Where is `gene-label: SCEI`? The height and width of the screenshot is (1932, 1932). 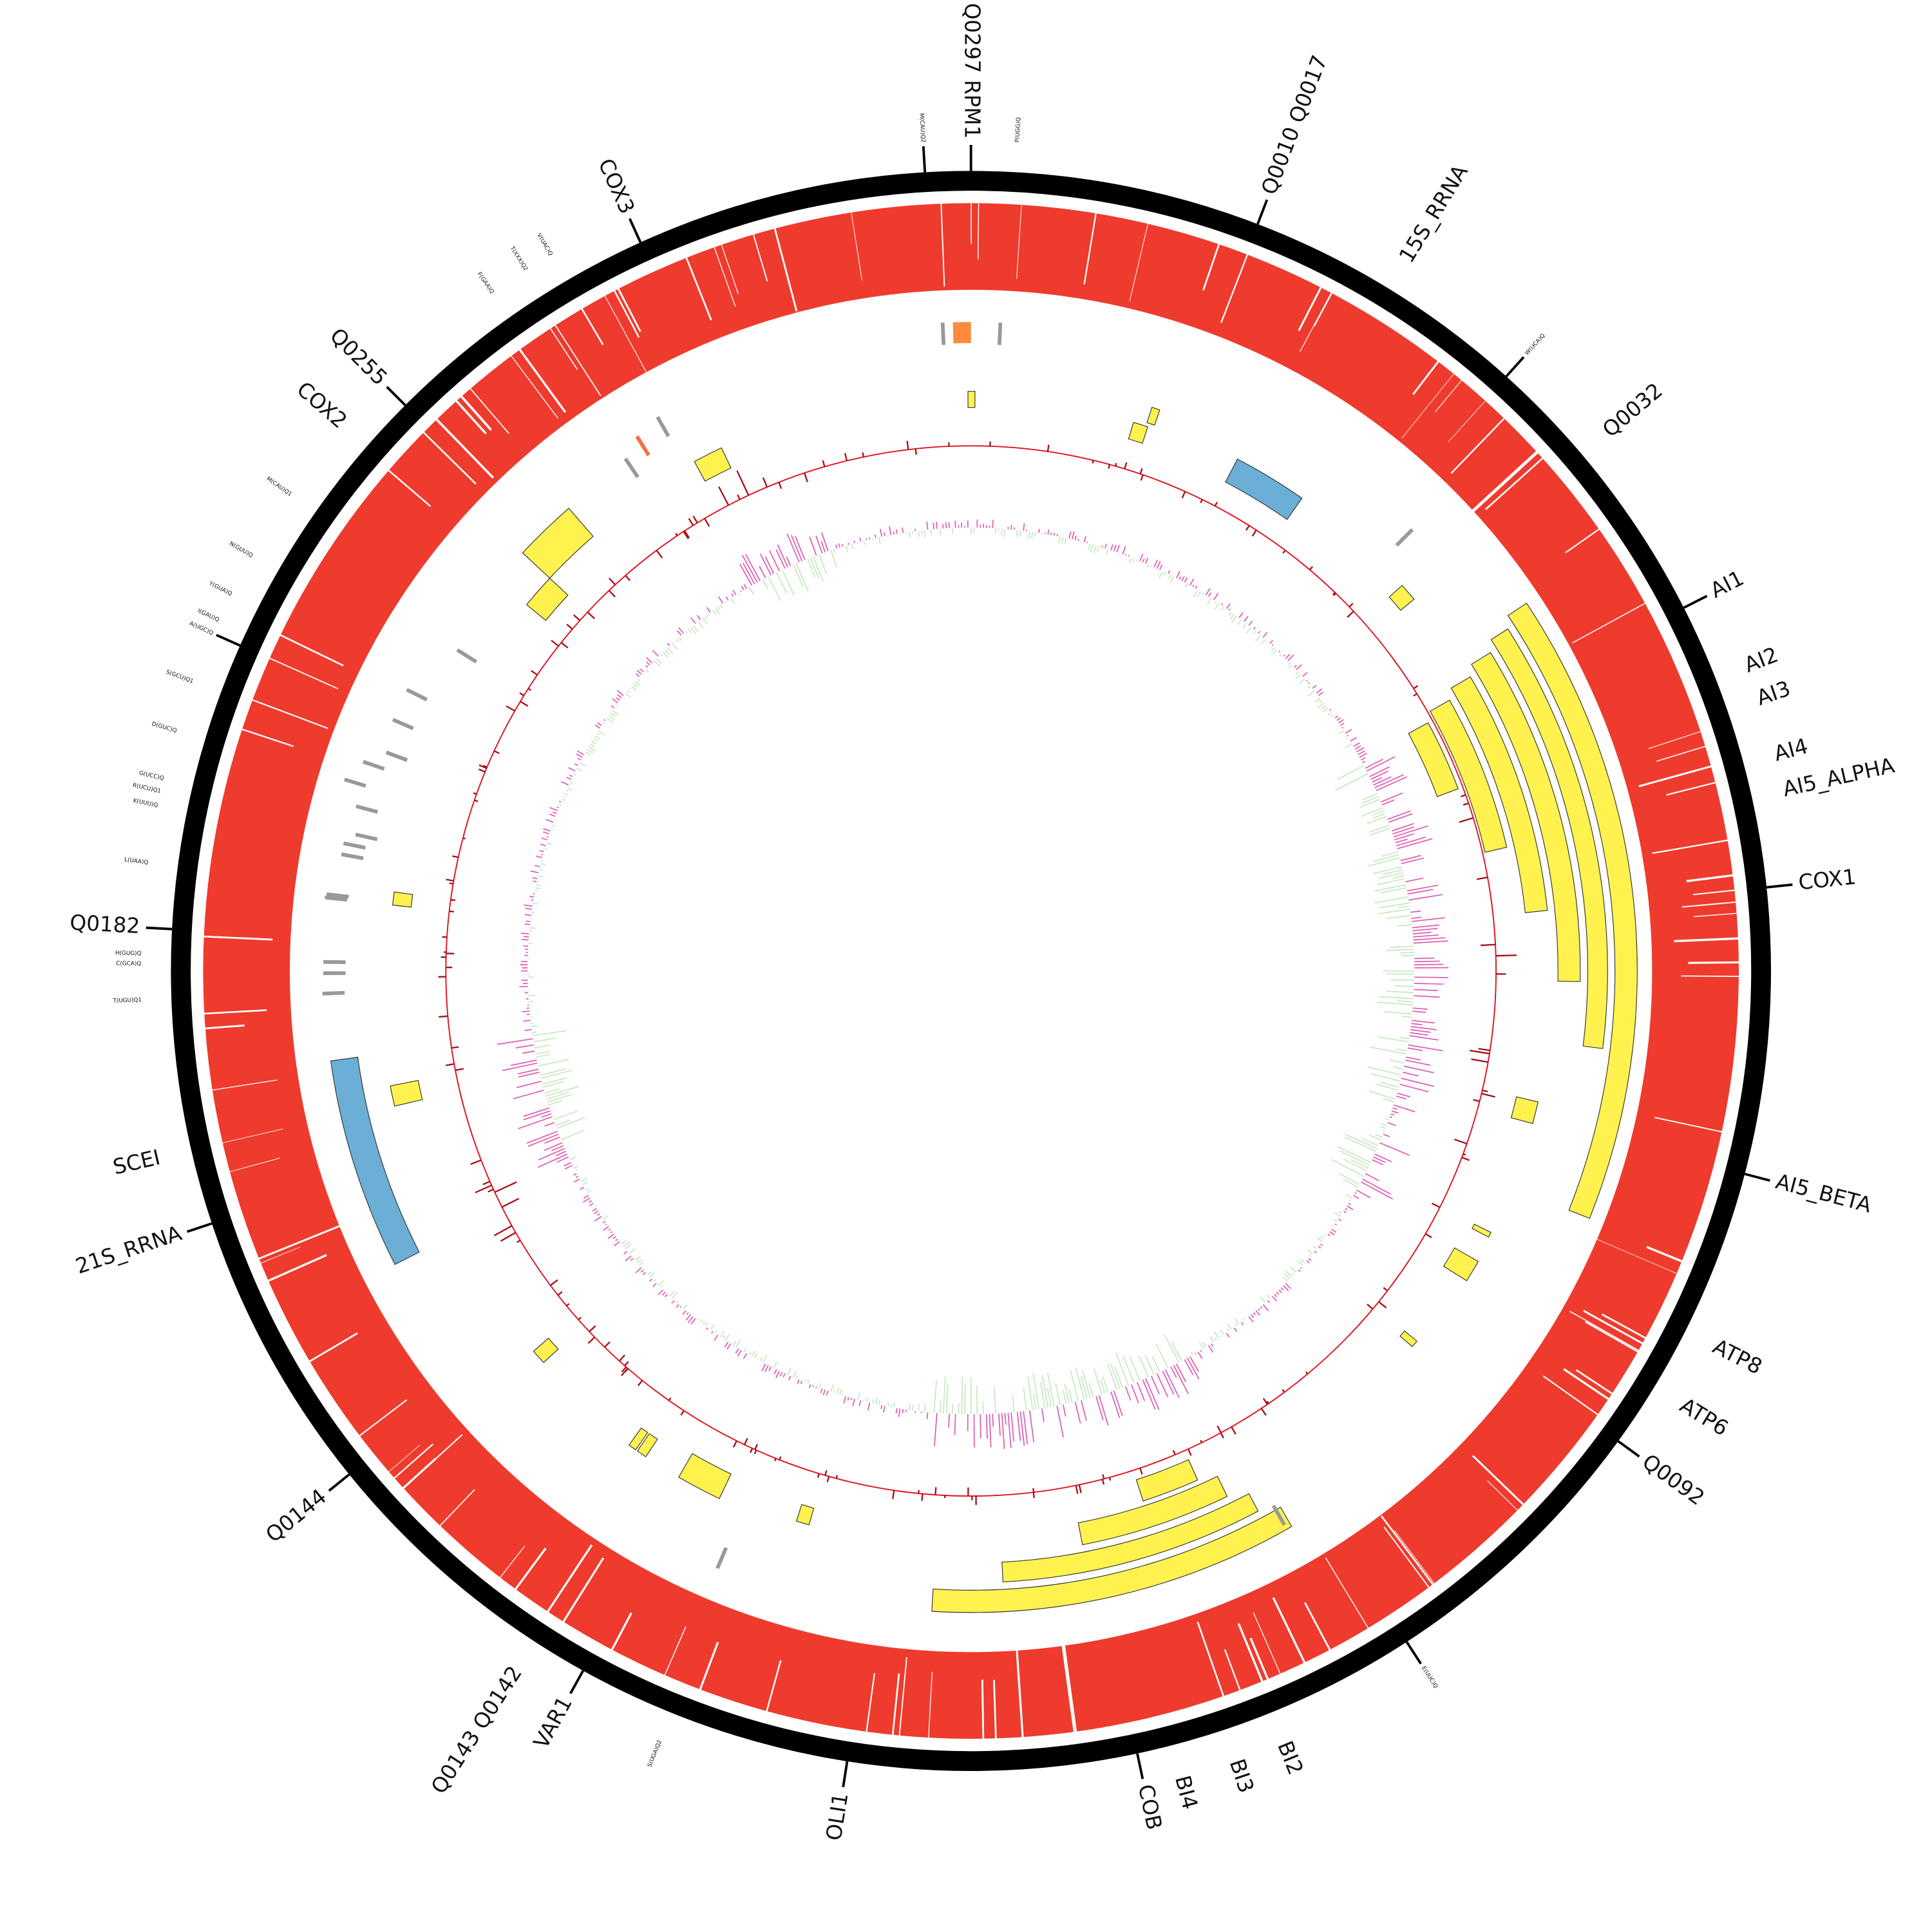
gene-label: SCEI is located at coordinates (137, 1162).